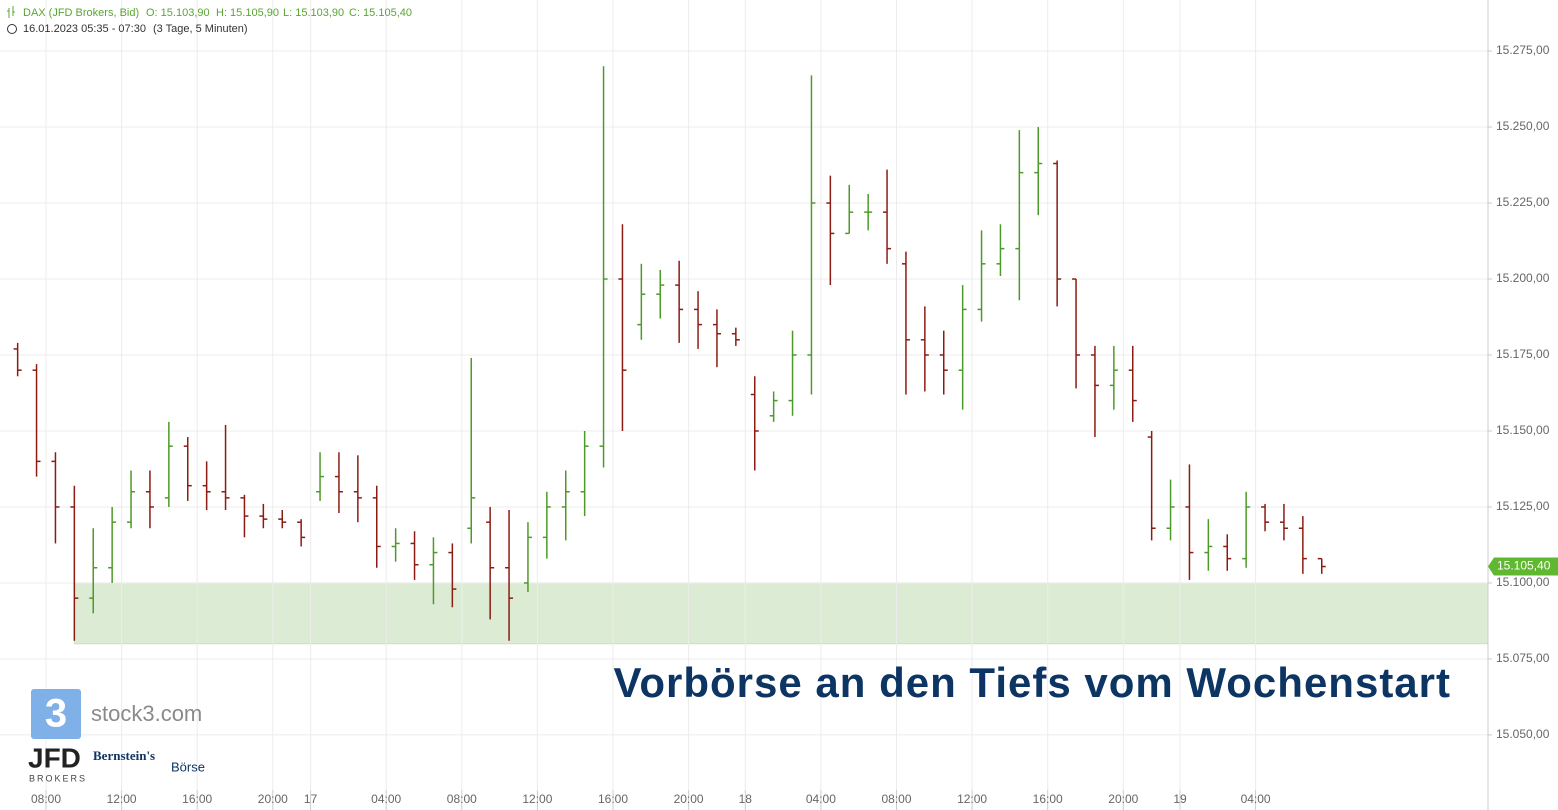 This screenshot has width=1558, height=810. Describe the element at coordinates (781, 613) in the screenshot. I see `support-zone` at that location.